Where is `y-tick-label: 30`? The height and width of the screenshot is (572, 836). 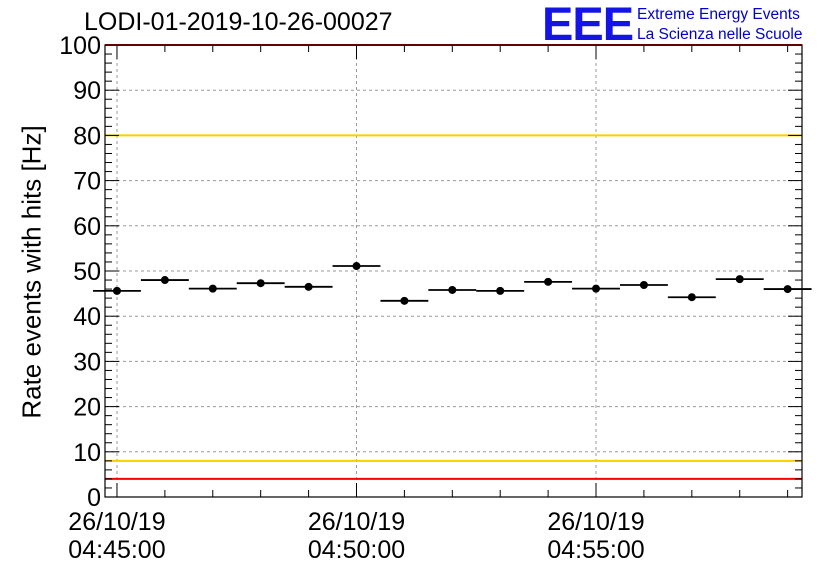
y-tick-label: 30 is located at coordinates (87, 362).